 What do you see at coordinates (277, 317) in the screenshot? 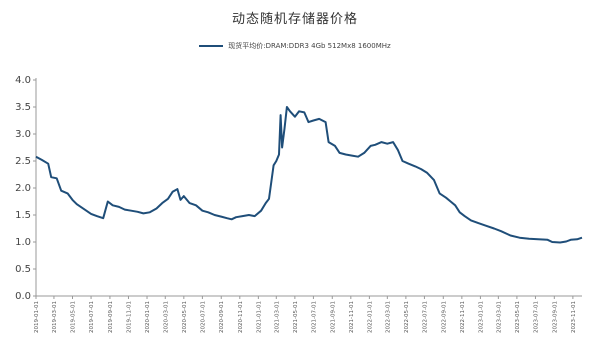
I see `x-tick-label: 2021-03-01` at bounding box center [277, 317].